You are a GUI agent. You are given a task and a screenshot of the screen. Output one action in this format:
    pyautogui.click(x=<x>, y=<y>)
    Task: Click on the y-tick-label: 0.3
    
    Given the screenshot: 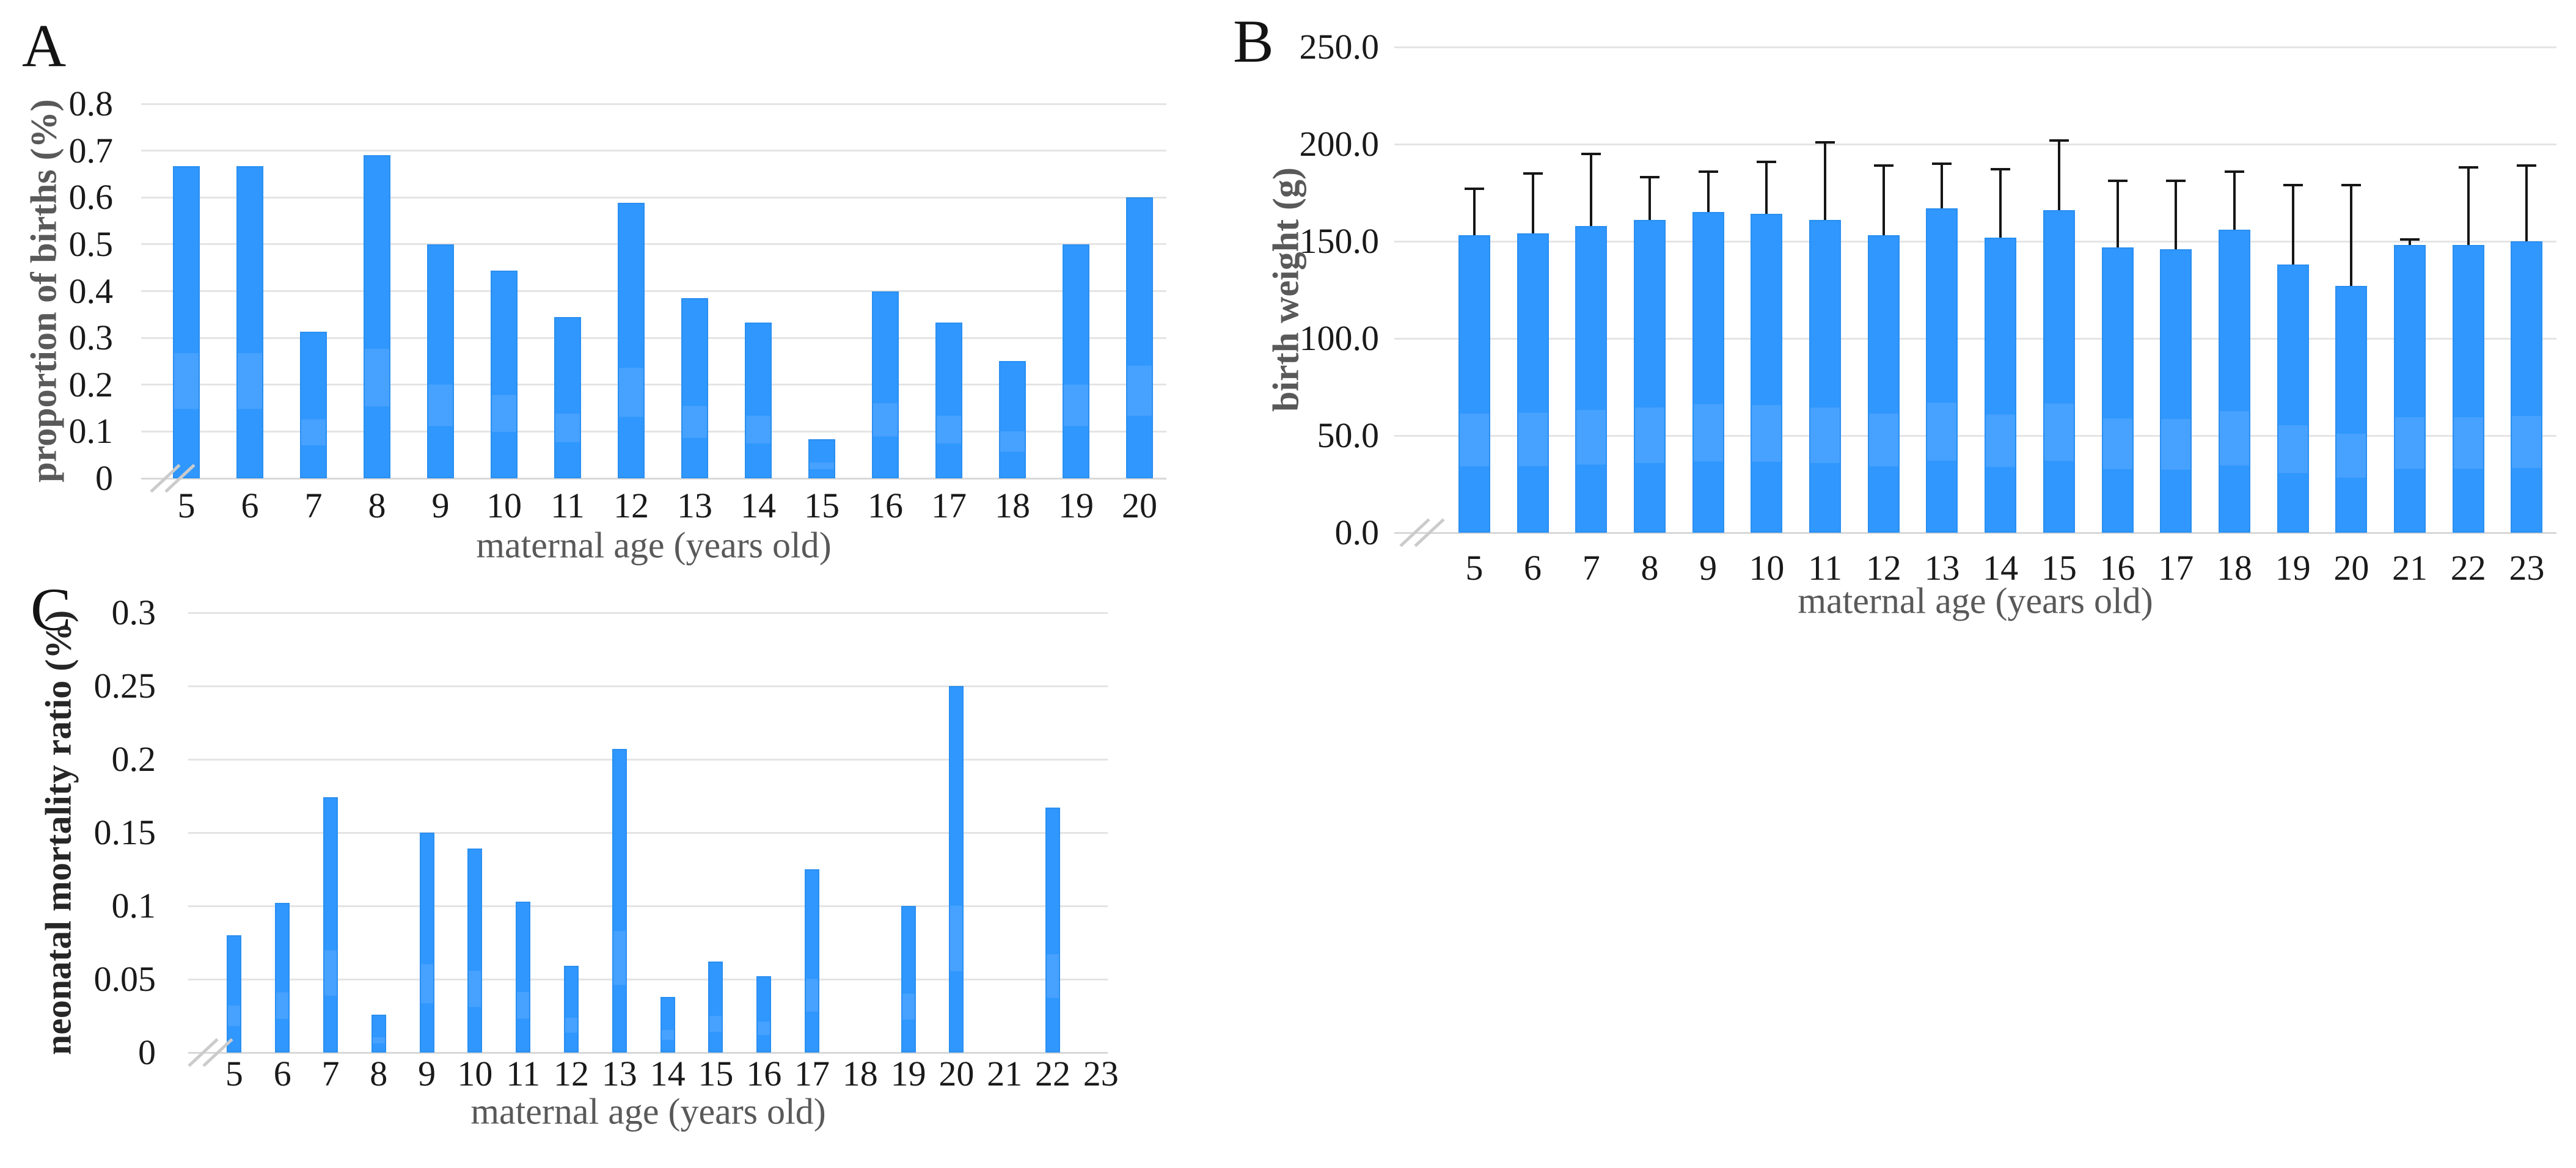 What is the action you would take?
    pyautogui.click(x=133, y=613)
    